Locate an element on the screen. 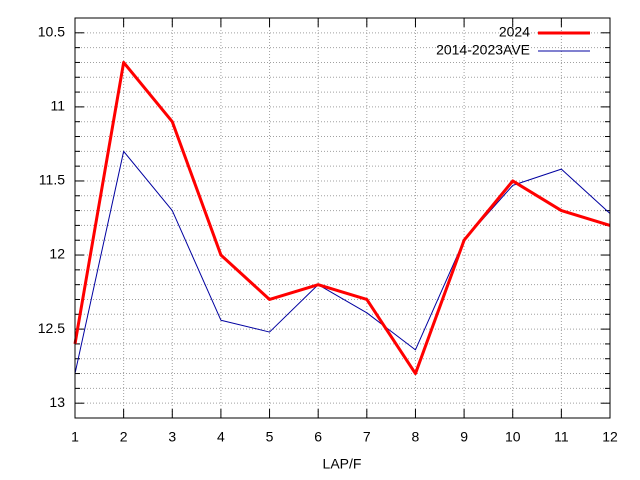 Image resolution: width=640 pixels, height=480 pixels. x-tick-label: 9 is located at coordinates (464, 437).